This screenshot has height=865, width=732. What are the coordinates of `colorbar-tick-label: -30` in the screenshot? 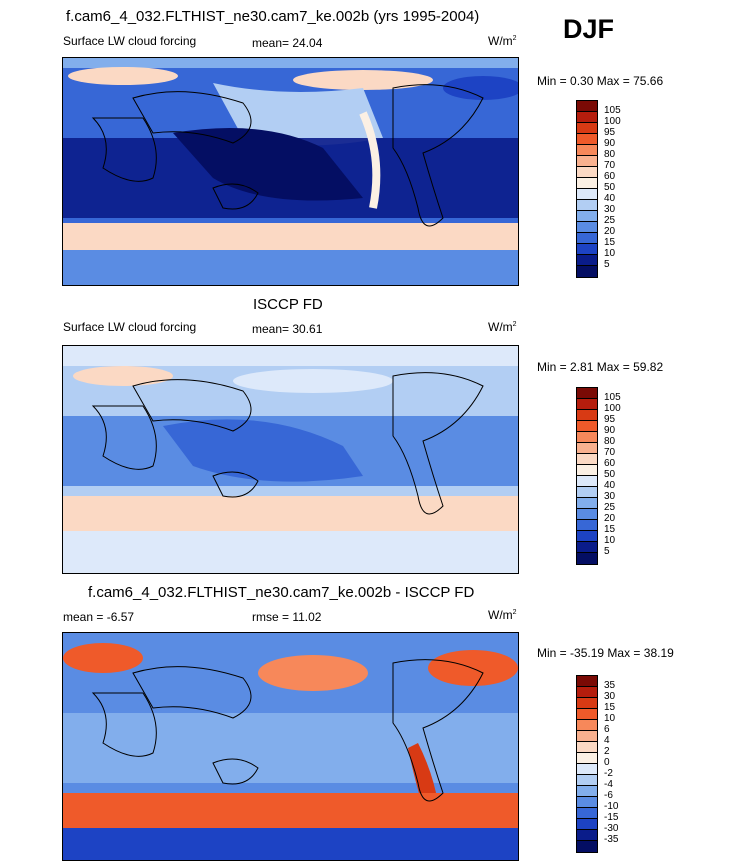 It's located at (611, 828).